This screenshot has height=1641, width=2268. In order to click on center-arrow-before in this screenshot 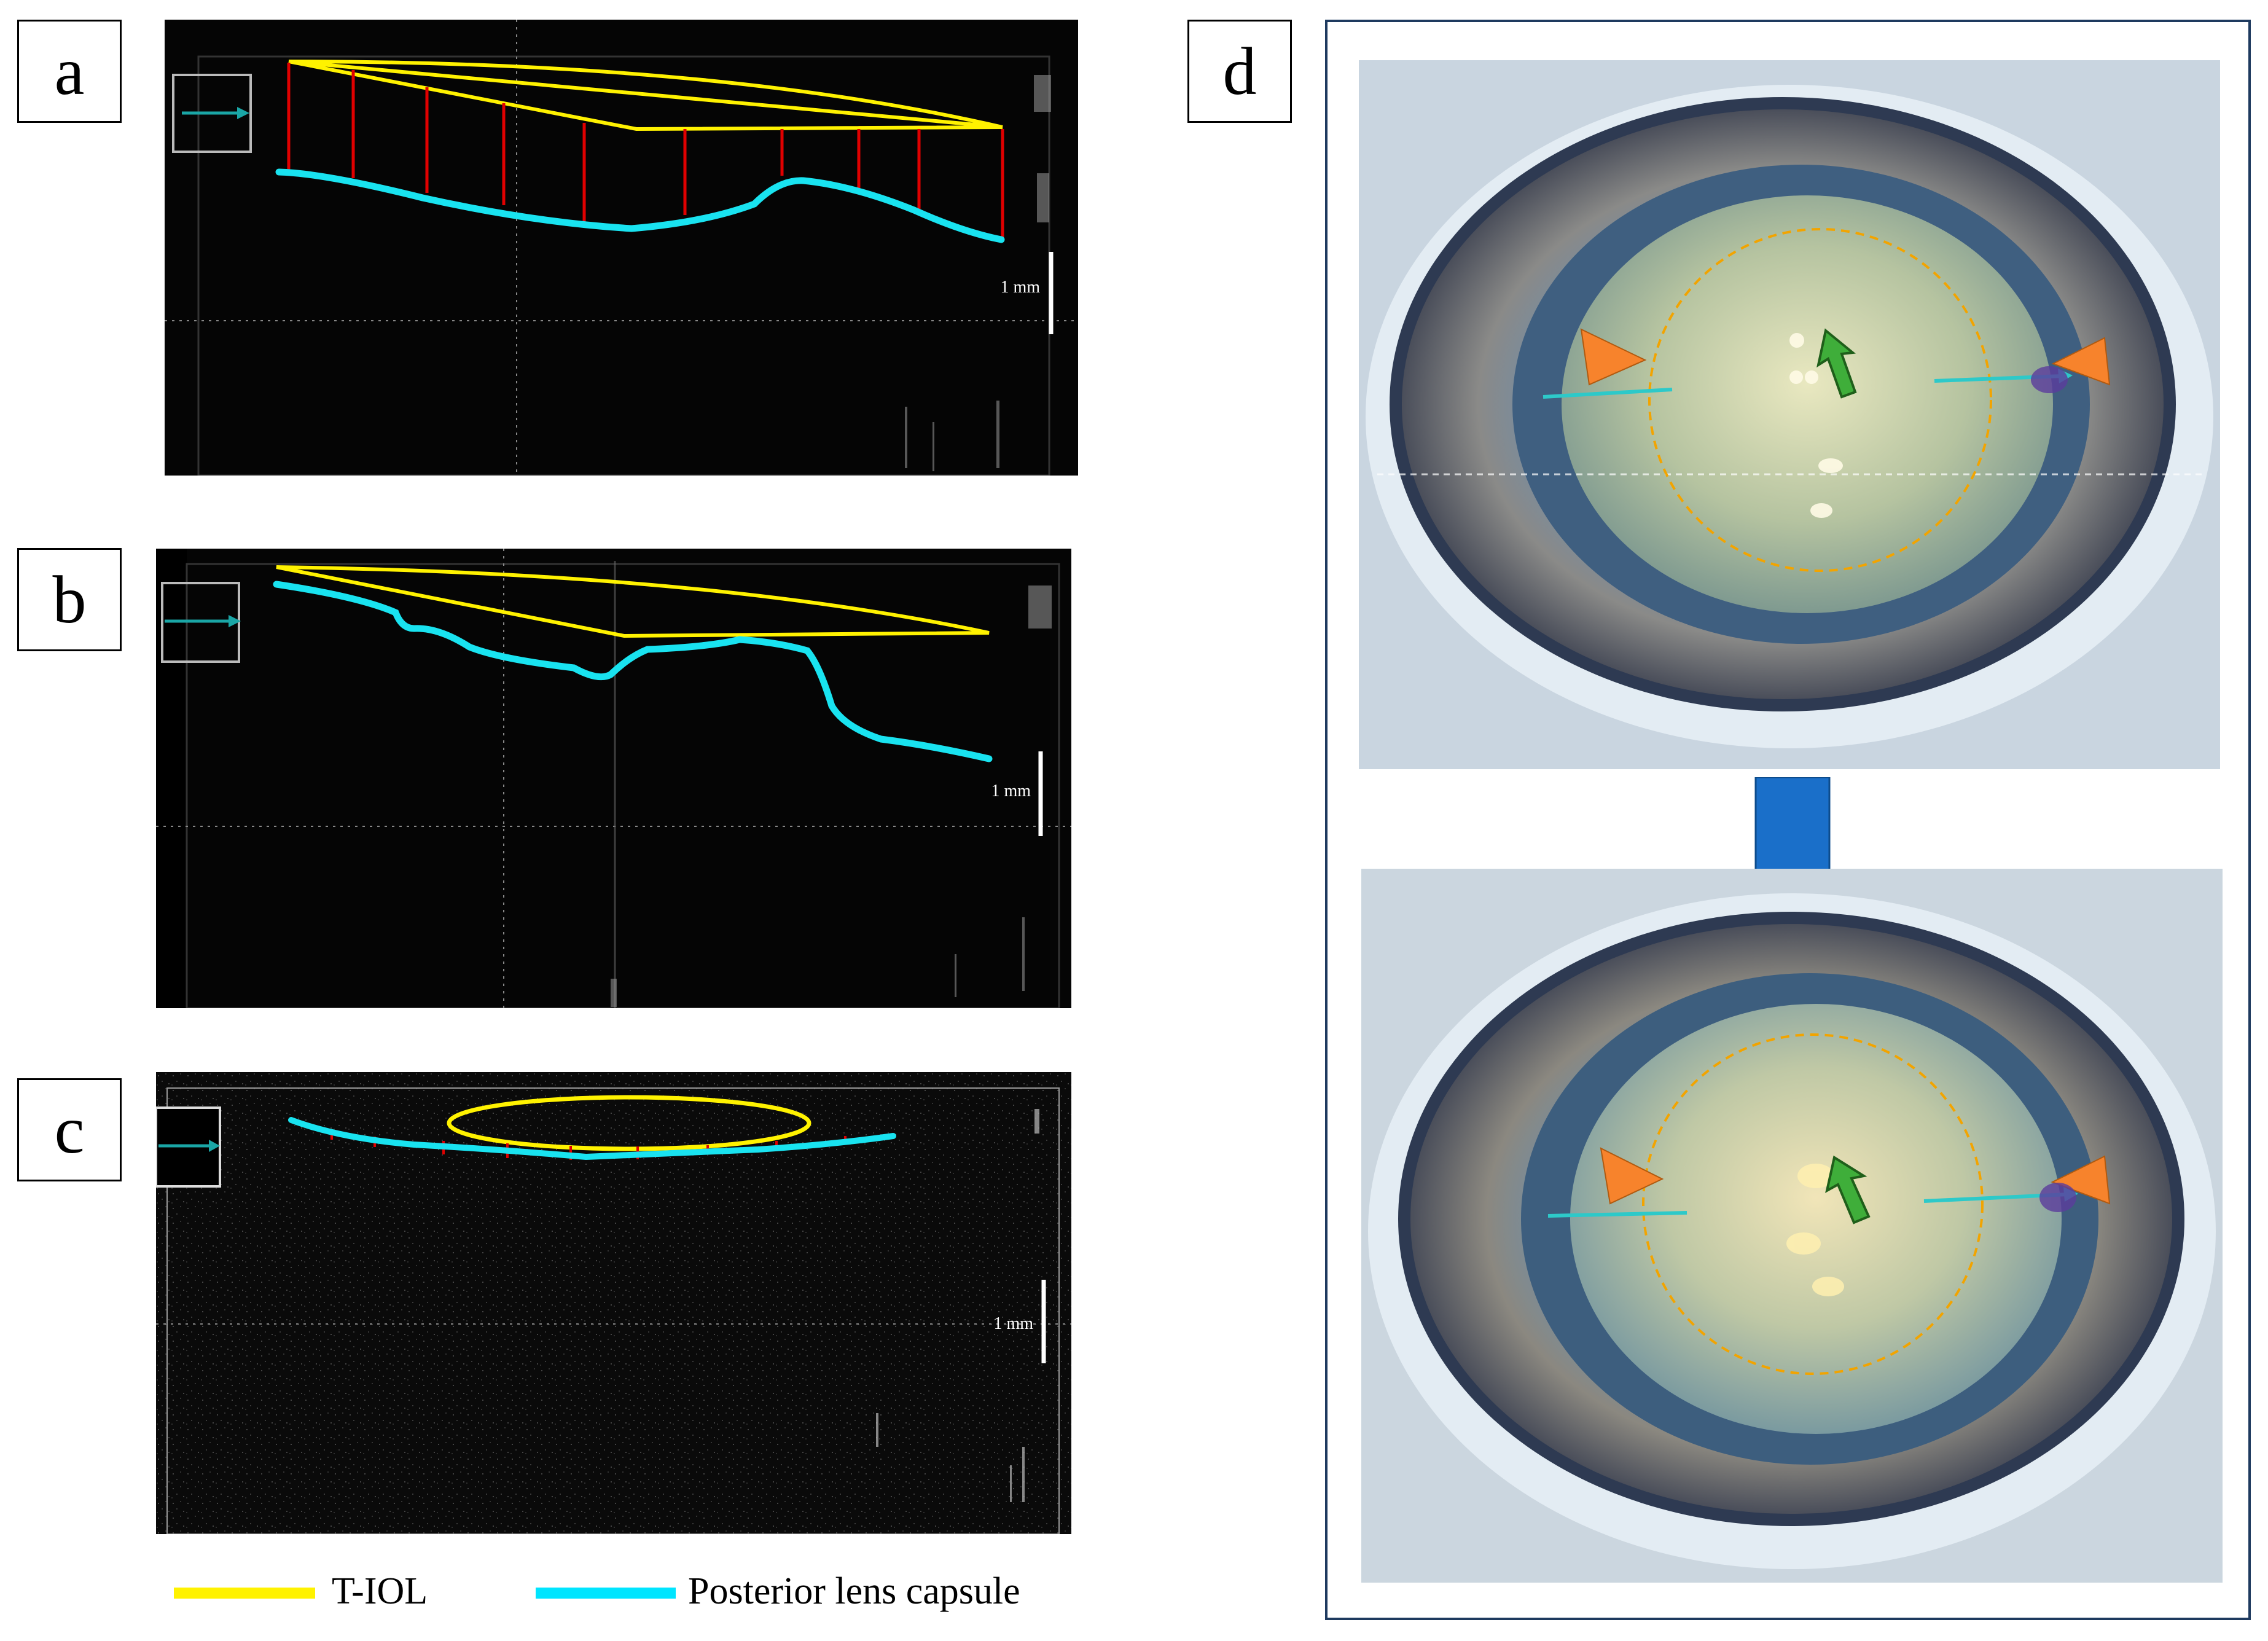, I will do `click(1837, 364)`.